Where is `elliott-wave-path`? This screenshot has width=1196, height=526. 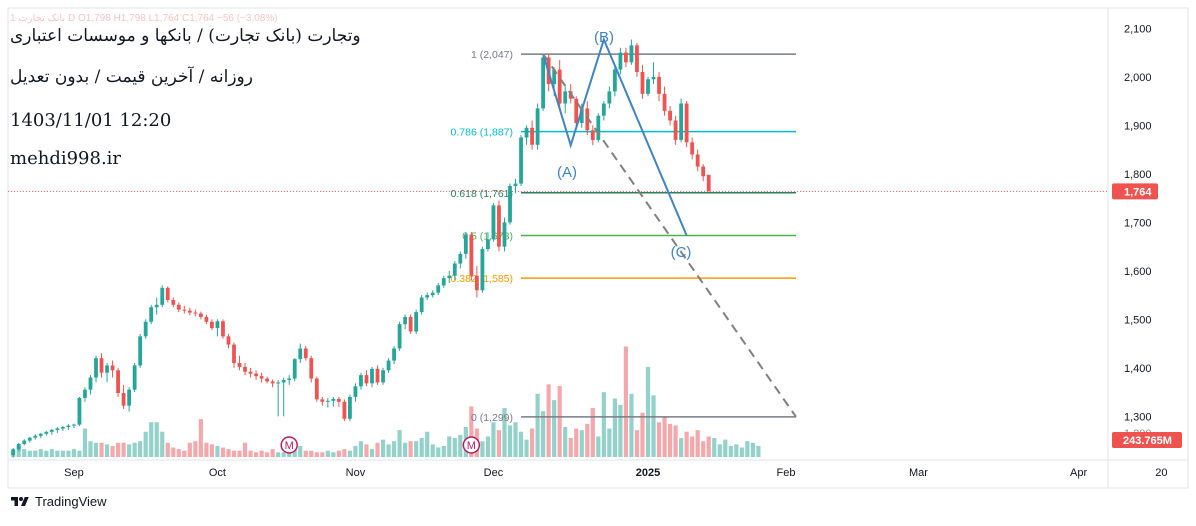
elliott-wave-path is located at coordinates (615, 136).